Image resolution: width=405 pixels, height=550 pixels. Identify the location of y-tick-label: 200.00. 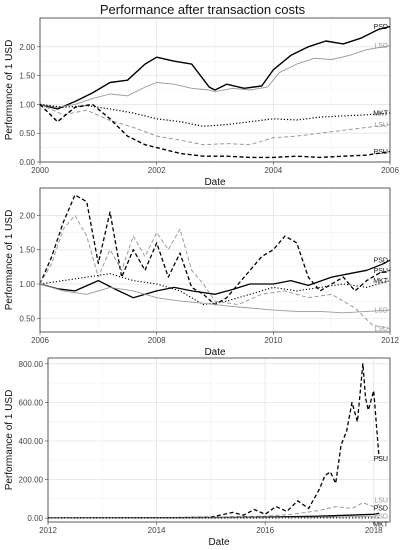
(31, 480).